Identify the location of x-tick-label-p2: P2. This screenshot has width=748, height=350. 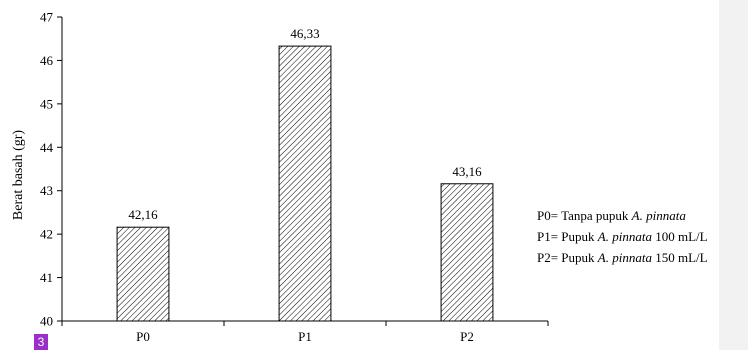
(467, 336).